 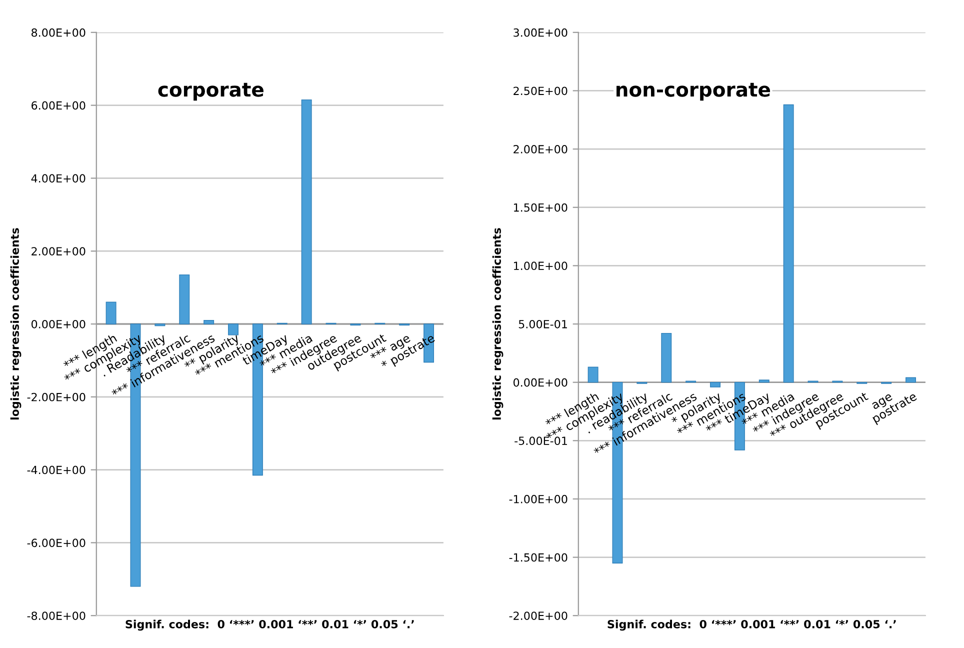 What do you see at coordinates (56, 543) in the screenshot?
I see `y-tick-label: -6.00E+00` at bounding box center [56, 543].